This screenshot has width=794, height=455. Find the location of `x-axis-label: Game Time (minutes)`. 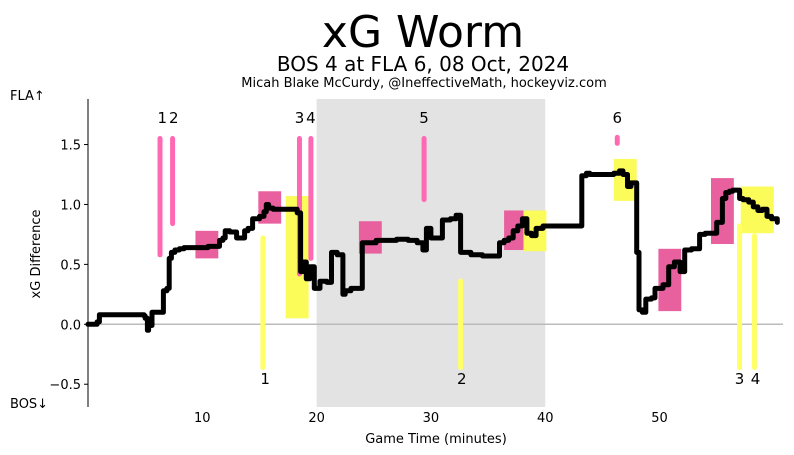

x-axis-label: Game Time (minutes) is located at coordinates (436, 439).